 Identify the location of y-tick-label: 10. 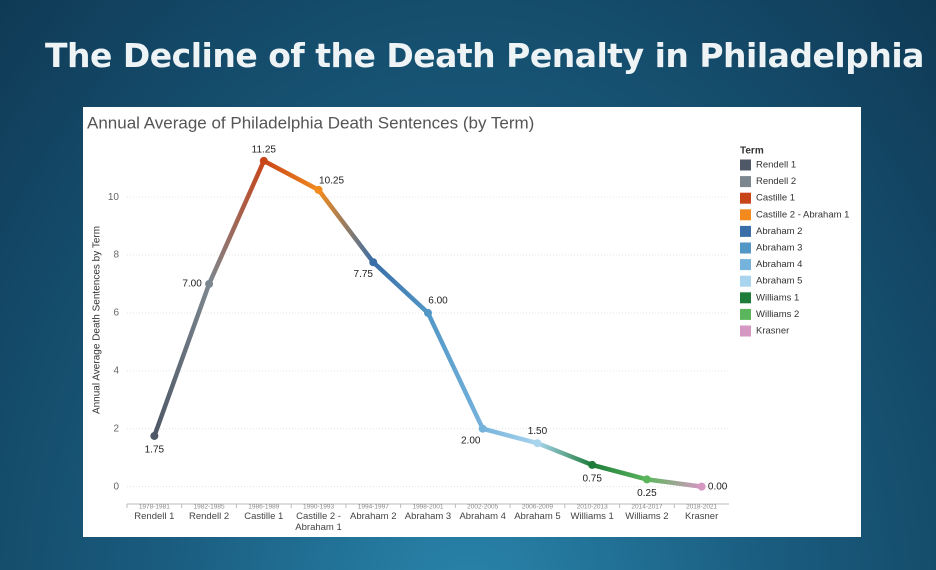
(114, 197).